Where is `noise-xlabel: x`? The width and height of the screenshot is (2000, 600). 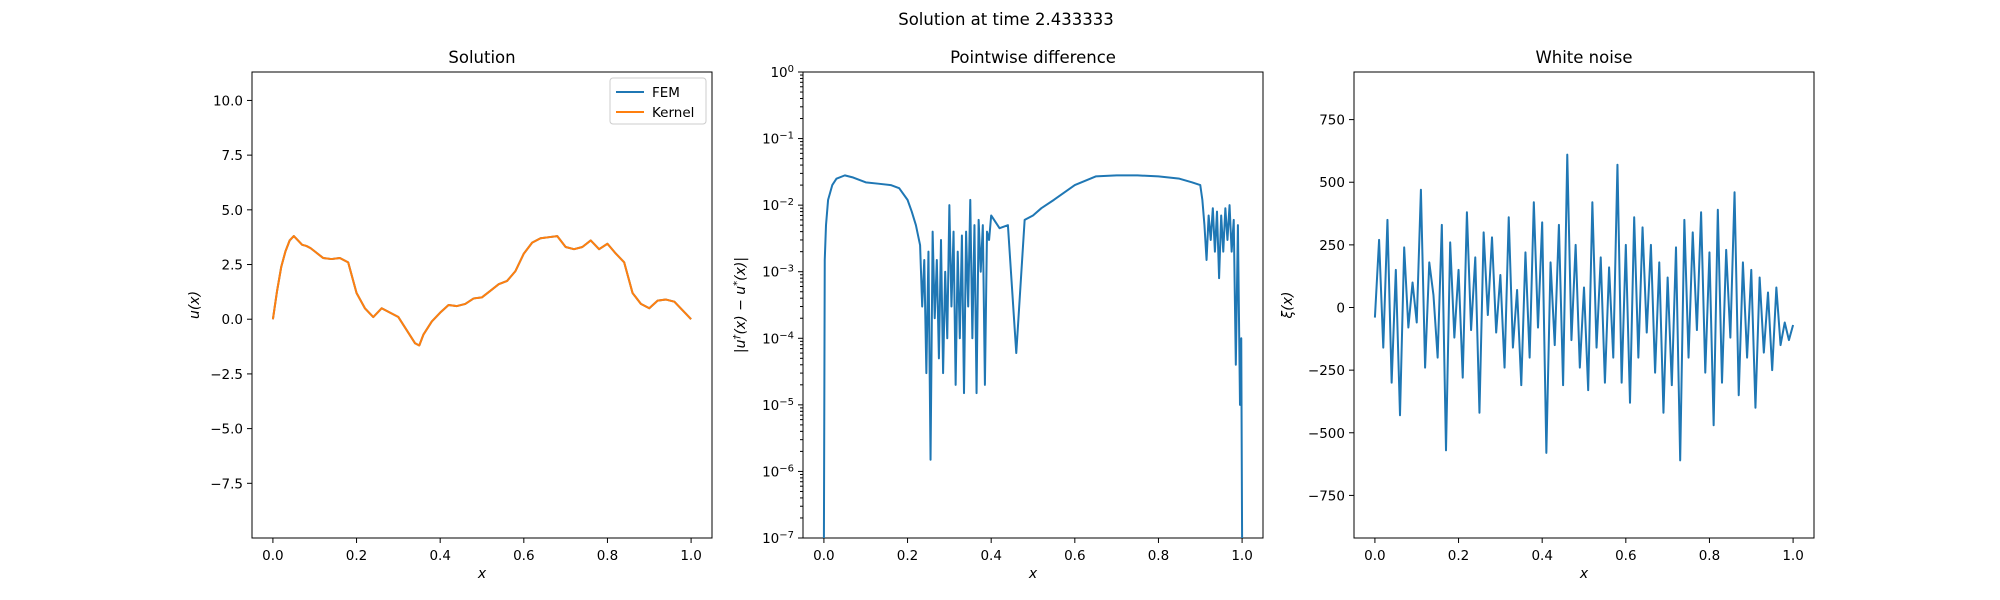
noise-xlabel: x is located at coordinates (1584, 574).